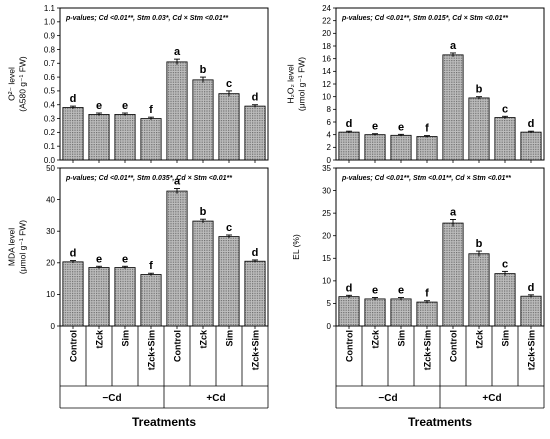 The image size is (550, 439). Describe the element at coordinates (50, 63) in the screenshot. I see `y-tick-label: 0.7` at that location.